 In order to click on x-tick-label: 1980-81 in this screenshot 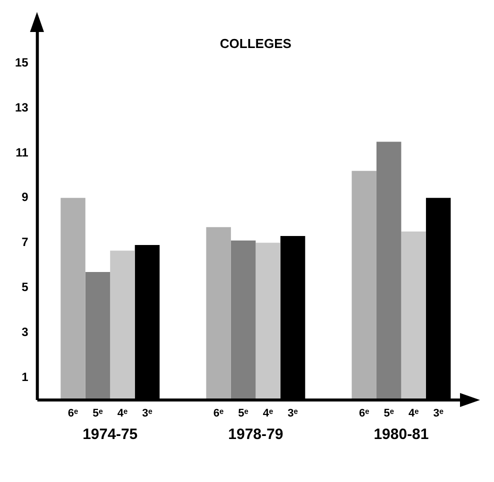, I will do `click(401, 435)`.